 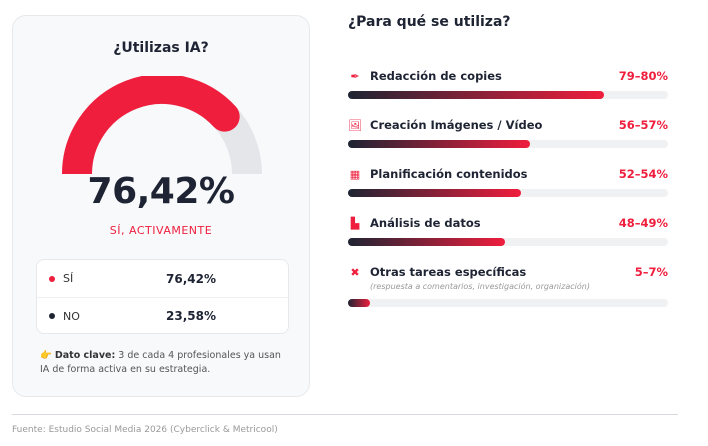 What do you see at coordinates (85, 355) in the screenshot?
I see `key-fact-label: Dato clave:` at bounding box center [85, 355].